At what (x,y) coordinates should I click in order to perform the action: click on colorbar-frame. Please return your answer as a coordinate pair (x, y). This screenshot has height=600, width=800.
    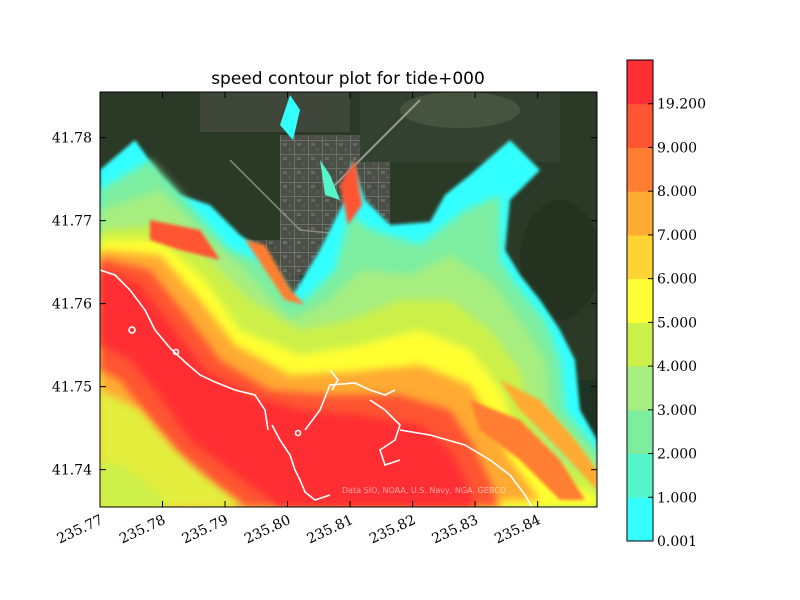
    Looking at the image, I should click on (640, 300).